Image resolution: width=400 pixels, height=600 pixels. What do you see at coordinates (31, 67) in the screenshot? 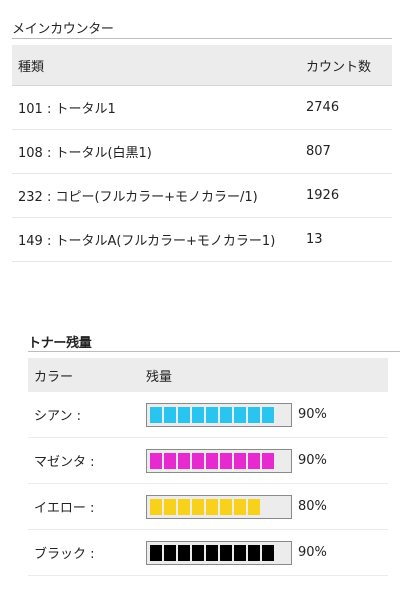
I see `counter-header-type: 種類` at bounding box center [31, 67].